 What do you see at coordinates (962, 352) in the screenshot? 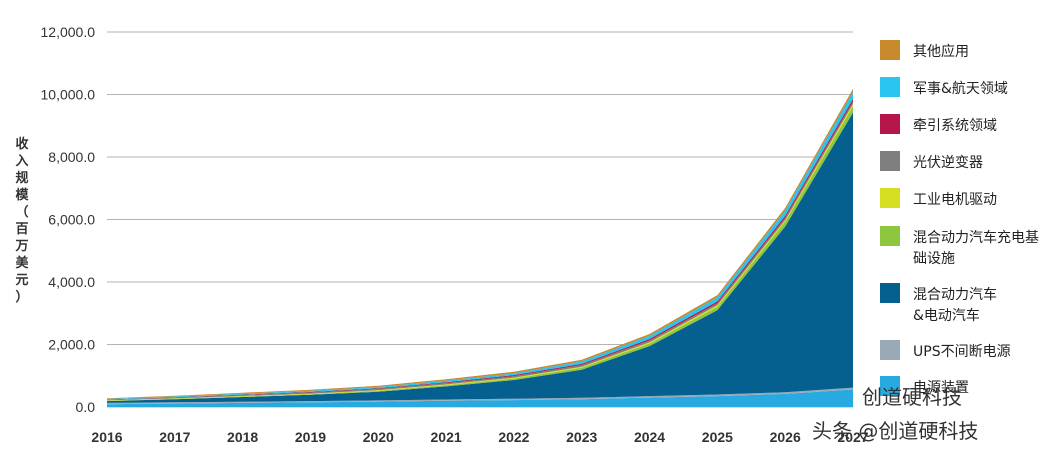
I see `legend-label: UPS不间断电源` at bounding box center [962, 352].